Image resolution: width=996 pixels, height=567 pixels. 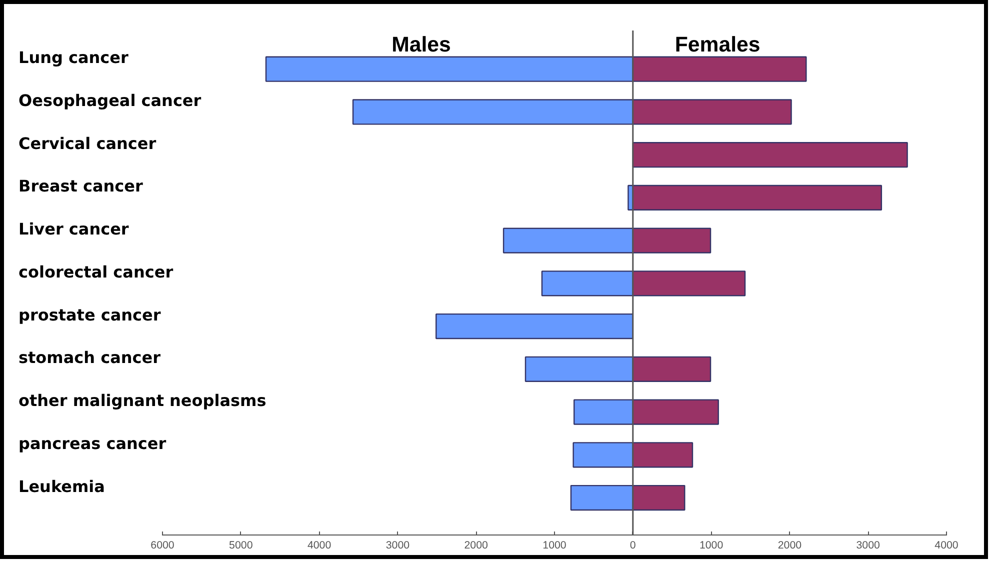 I want to click on x-tick-label: 5000, so click(x=241, y=546).